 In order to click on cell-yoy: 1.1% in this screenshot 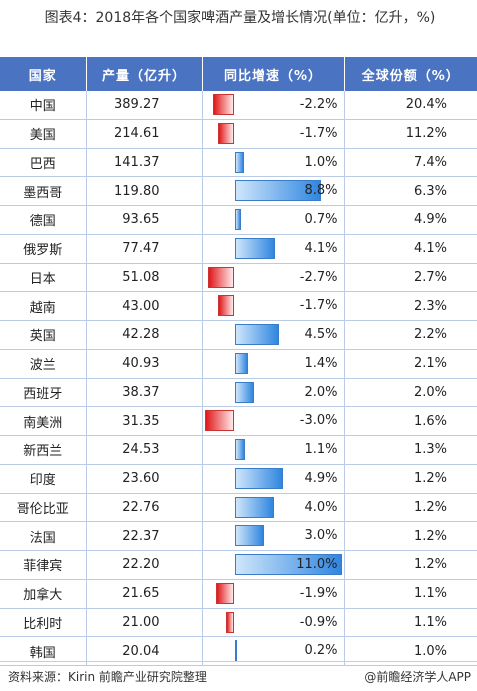, I will do `click(273, 450)`.